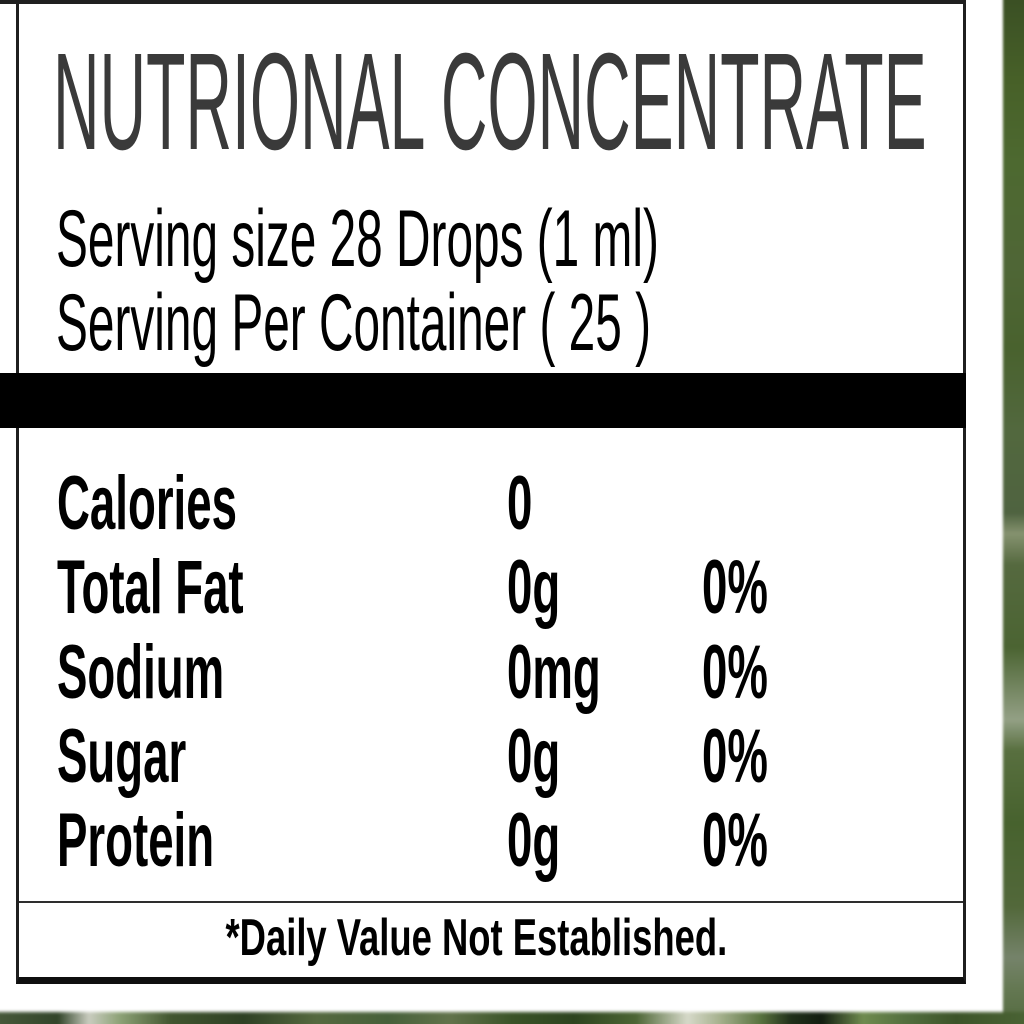 The image size is (1024, 1024). Describe the element at coordinates (490, 102) in the screenshot. I see `label-title: NUTRIONAL CONCENTRATE` at that location.